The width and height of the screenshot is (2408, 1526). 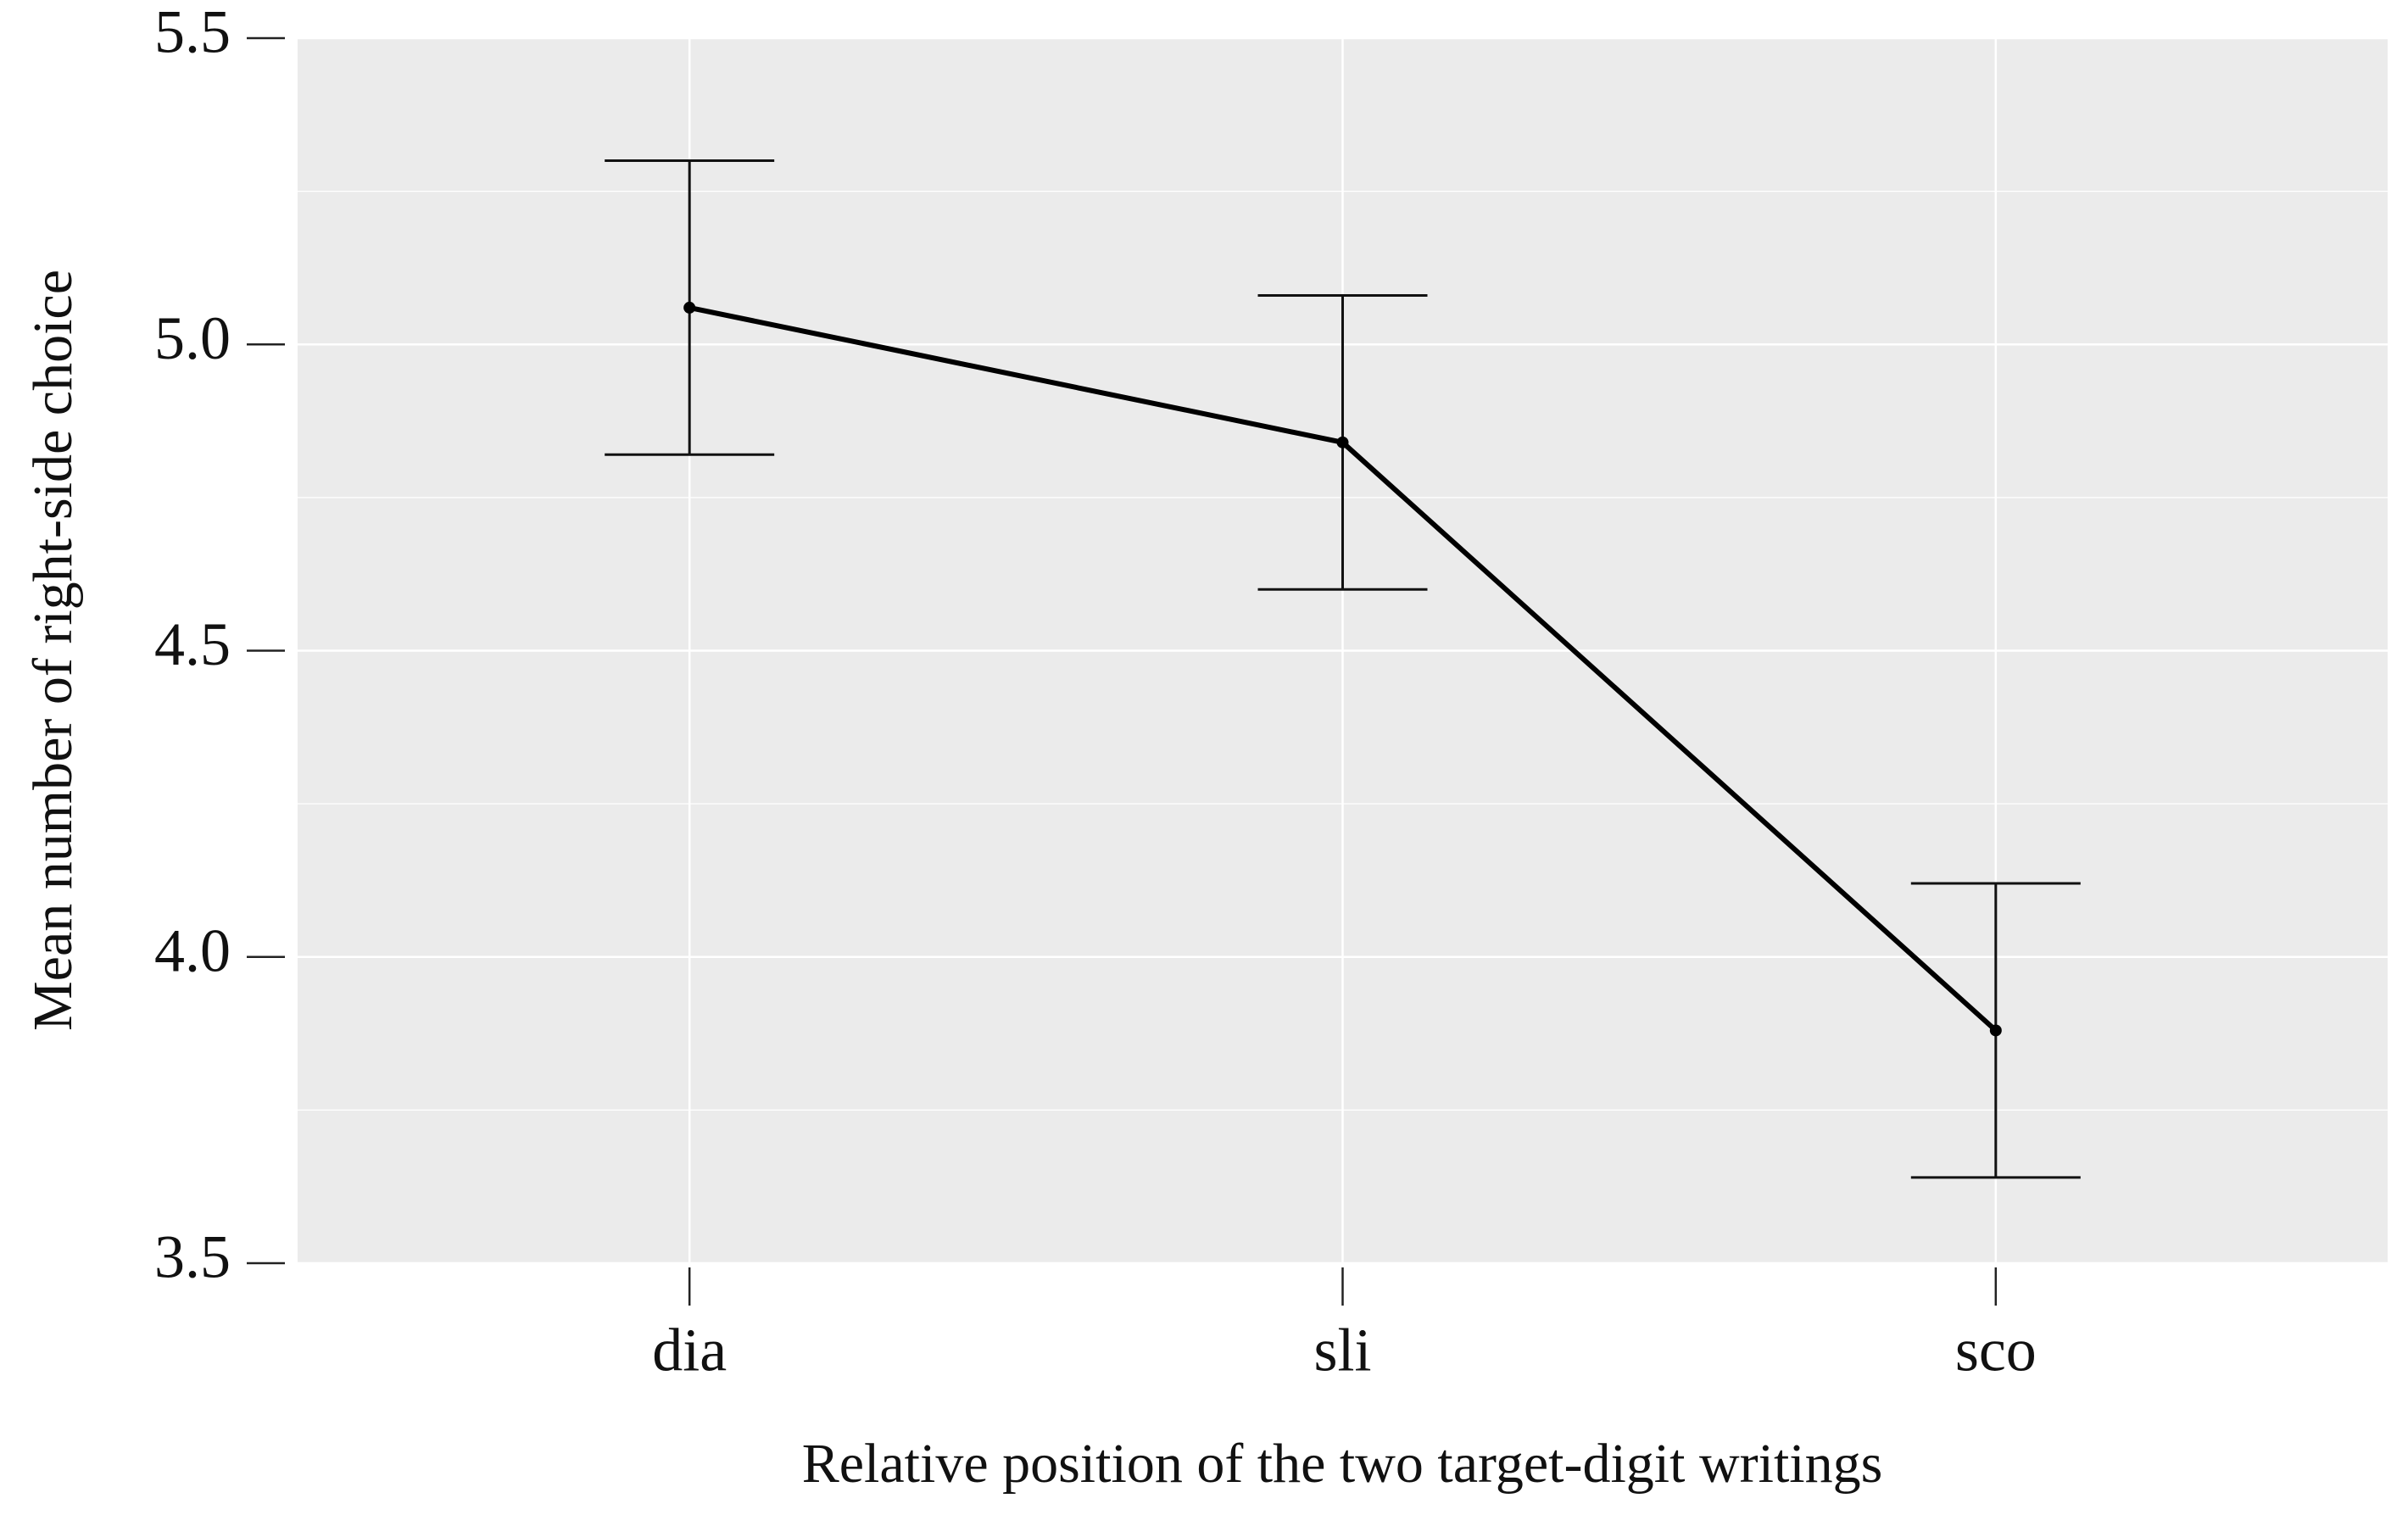 What do you see at coordinates (192, 33) in the screenshot?
I see `y-tick-label: 5.5` at bounding box center [192, 33].